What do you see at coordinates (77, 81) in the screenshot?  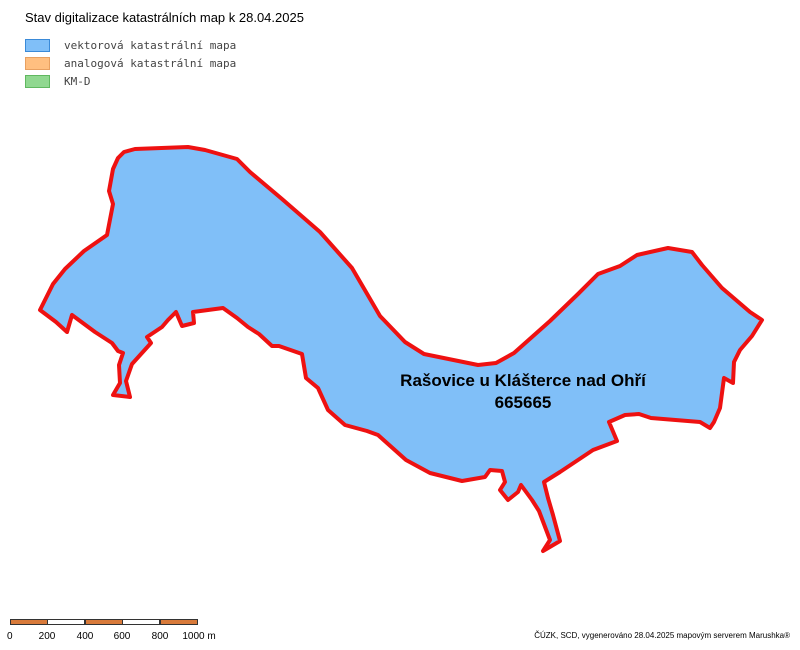 I see `legend-label-kmd: KM-D` at bounding box center [77, 81].